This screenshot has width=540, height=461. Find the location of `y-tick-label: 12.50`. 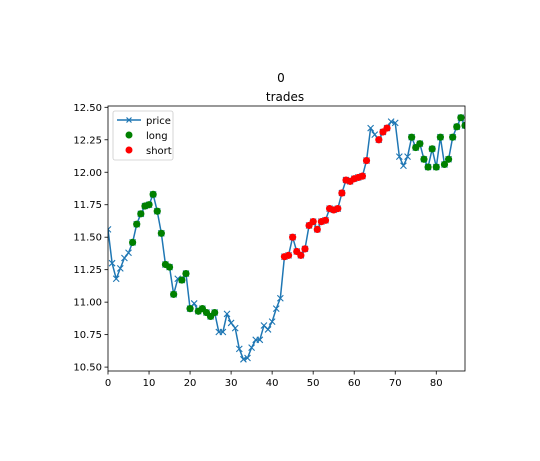

y-tick-label: 12.50 is located at coordinates (87, 108).